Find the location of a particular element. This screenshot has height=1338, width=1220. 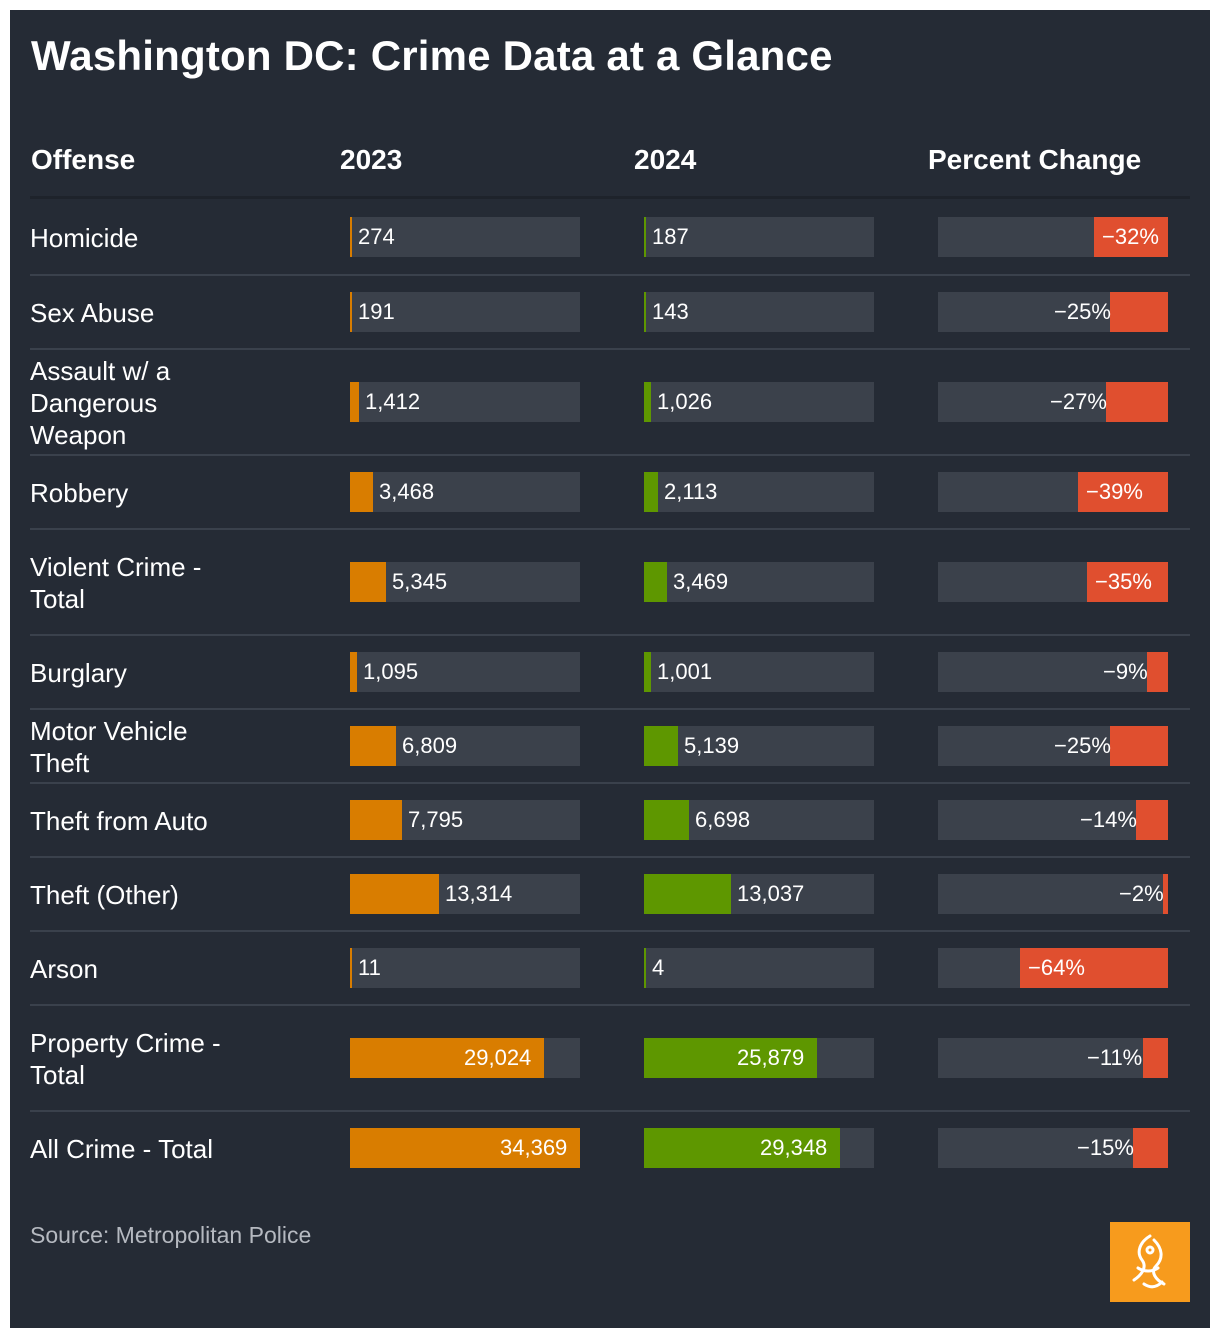

table-row: Motor Vehicle Theft 6,809 5,139 −25% is located at coordinates (610, 747).